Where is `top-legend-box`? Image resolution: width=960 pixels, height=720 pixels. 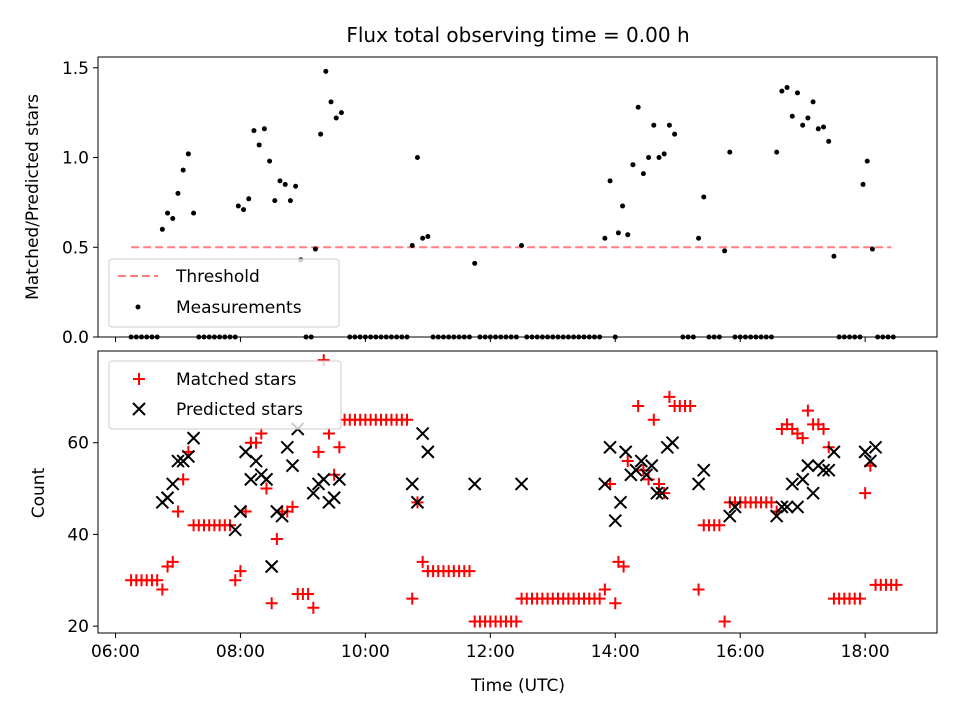 top-legend-box is located at coordinates (224, 293).